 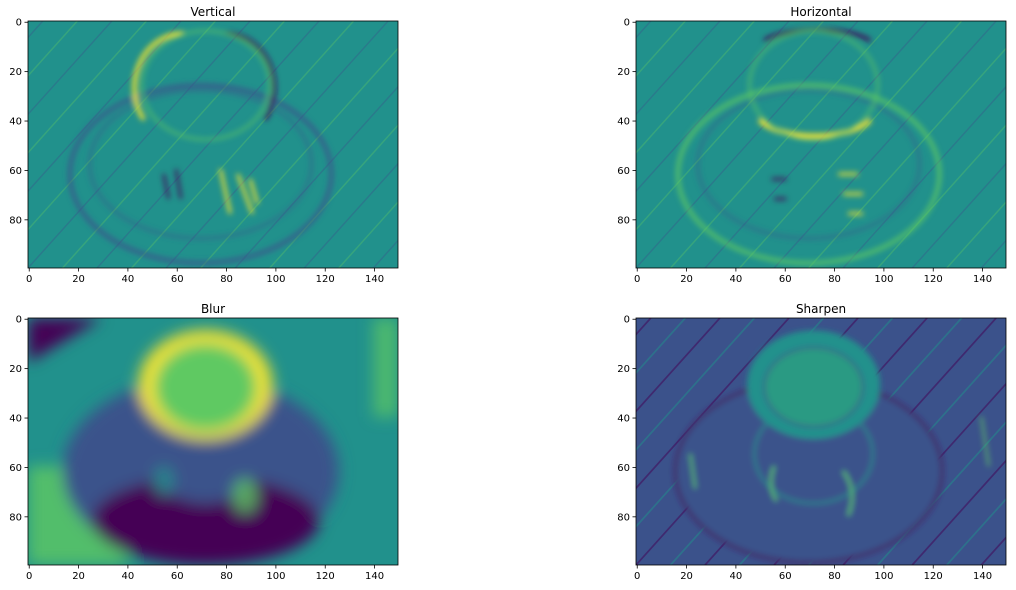 What do you see at coordinates (65, 340) in the screenshot?
I see `dark-corner` at bounding box center [65, 340].